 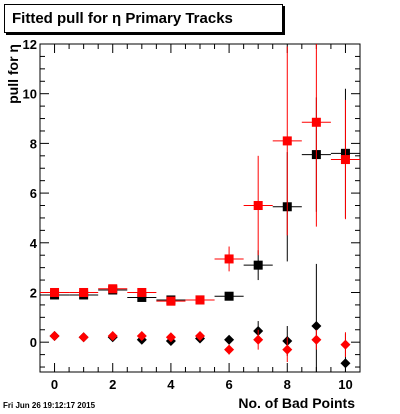 What do you see at coordinates (13, 74) in the screenshot?
I see `y-axis-title: pull for η` at bounding box center [13, 74].